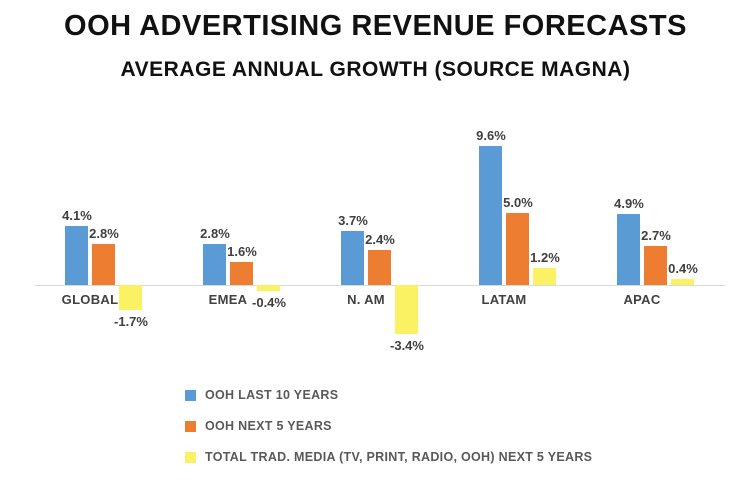  I want to click on bar-value-label: 4.9%, so click(629, 203).